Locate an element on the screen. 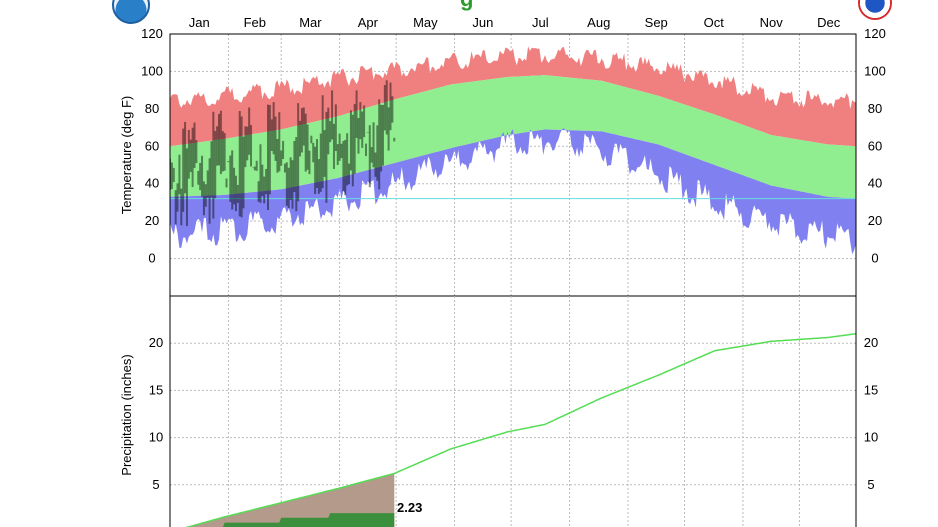  month-label: Dec is located at coordinates (829, 22).